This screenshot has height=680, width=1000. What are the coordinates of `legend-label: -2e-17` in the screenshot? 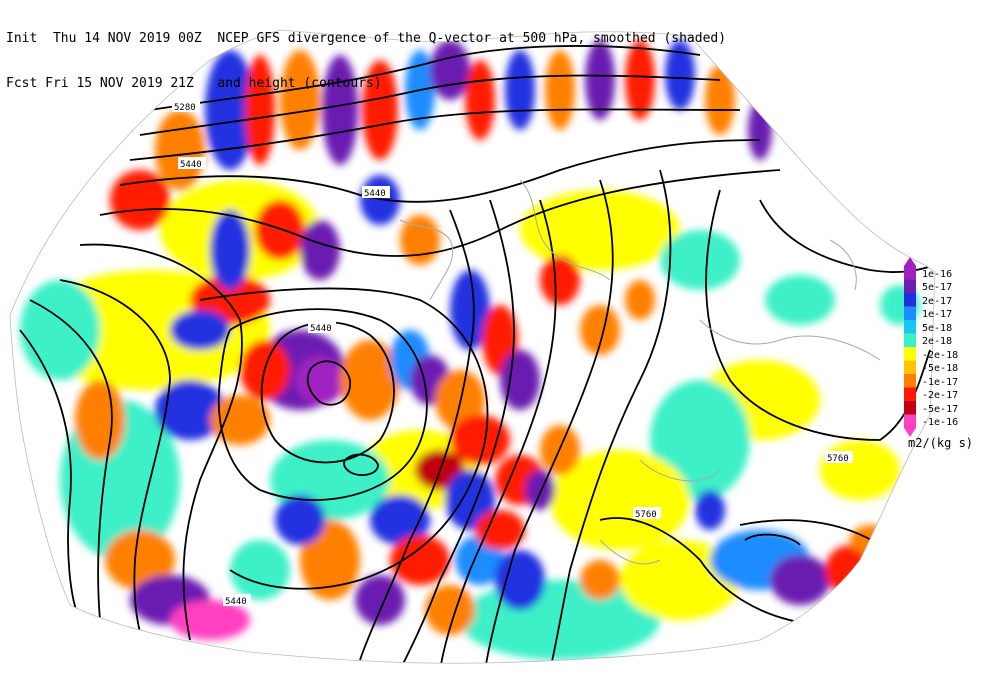 It's located at (940, 395).